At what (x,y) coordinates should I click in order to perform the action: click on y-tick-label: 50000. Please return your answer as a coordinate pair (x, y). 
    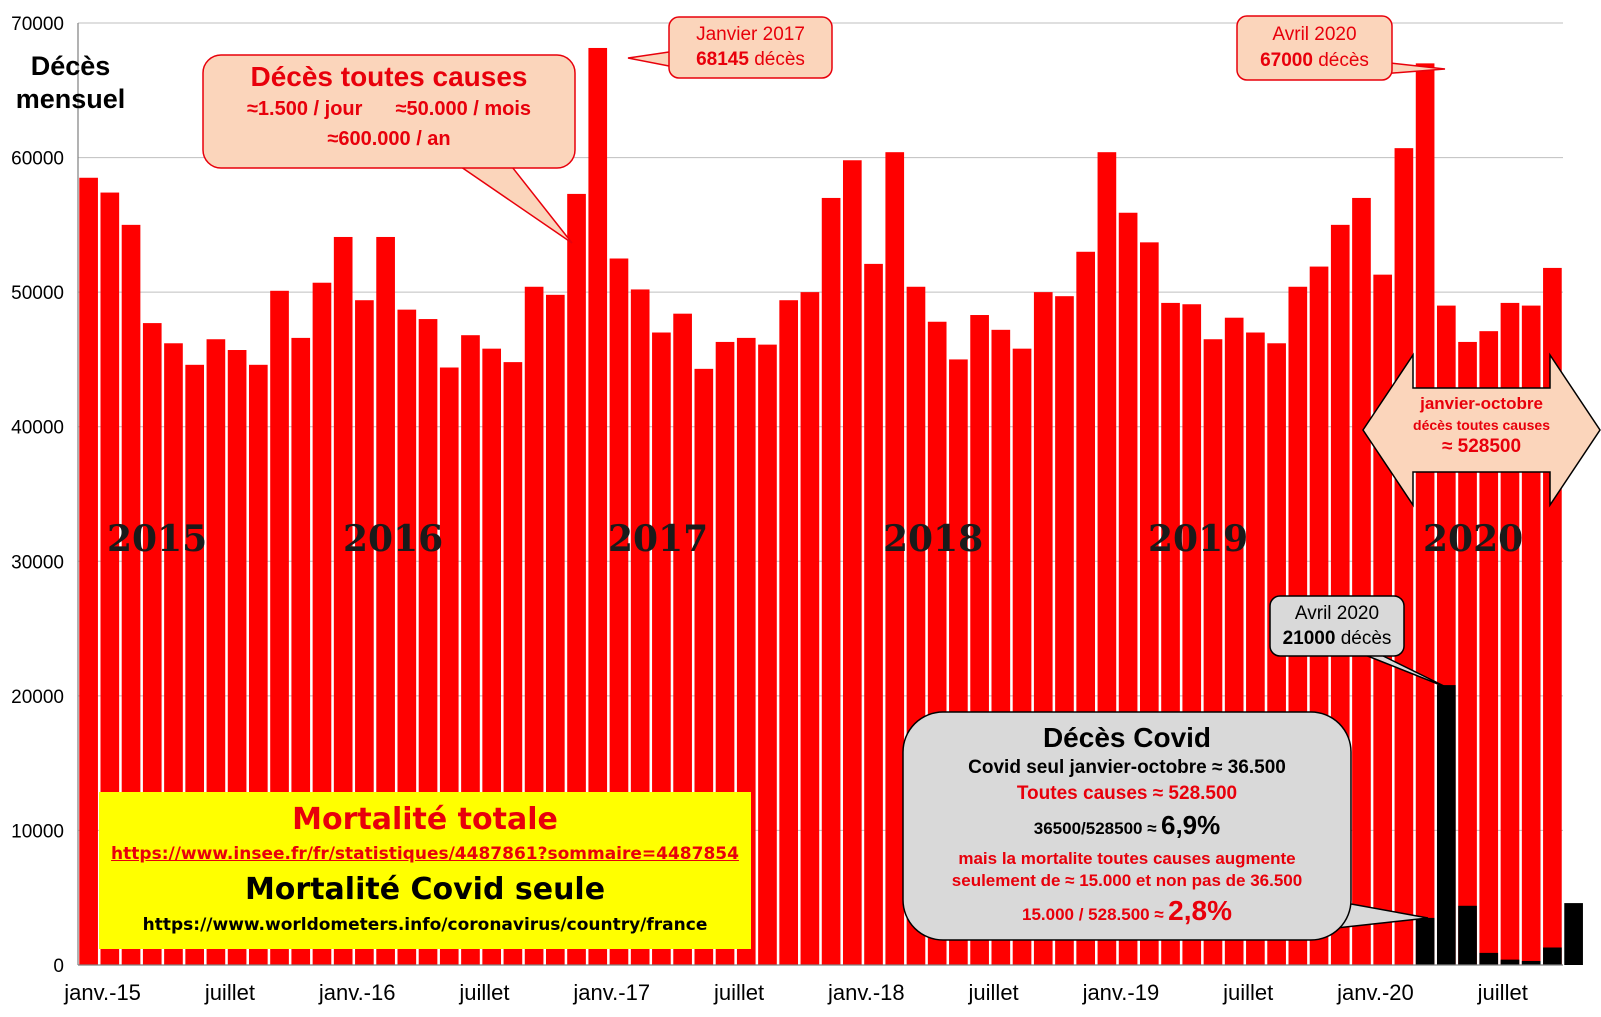
    Looking at the image, I should click on (37, 293).